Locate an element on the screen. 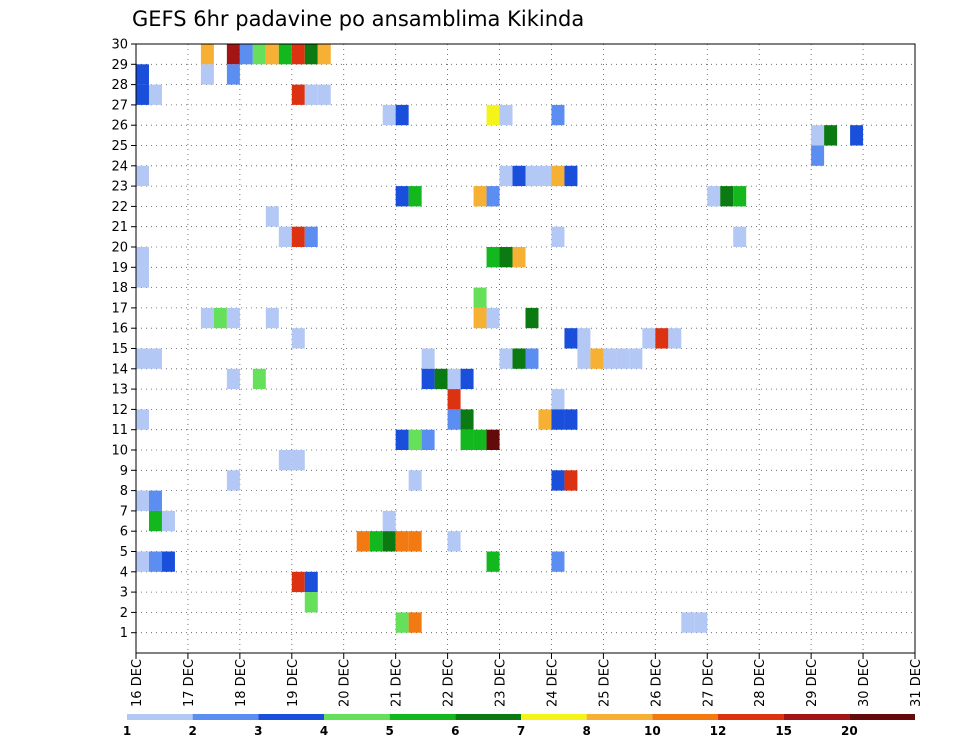 The image size is (960, 742). y-tick-label: 7 is located at coordinates (124, 511).